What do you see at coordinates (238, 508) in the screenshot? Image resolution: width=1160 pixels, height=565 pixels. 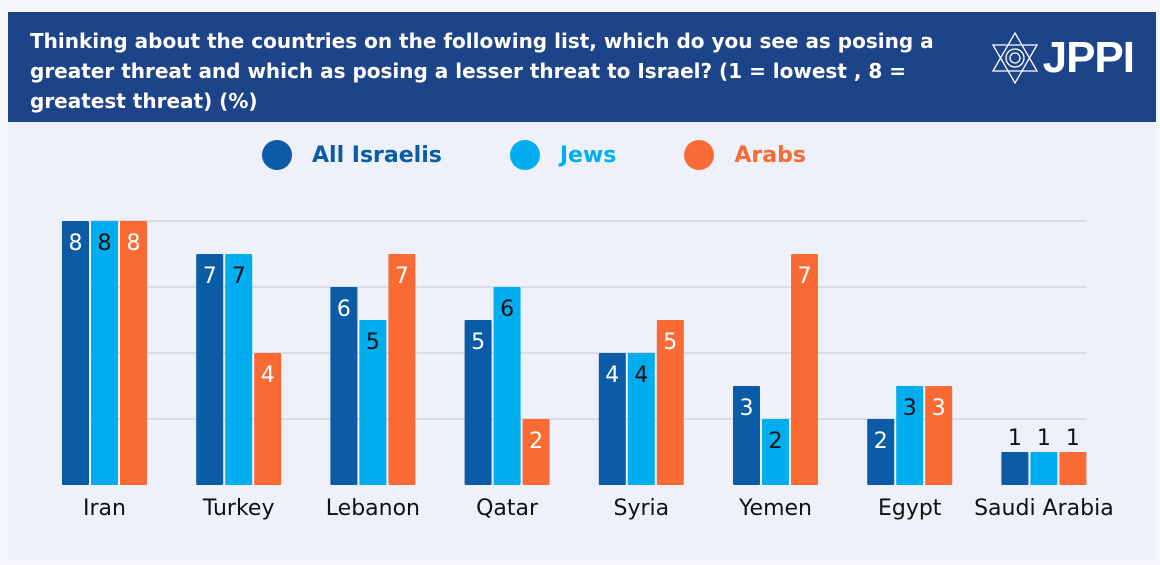 I see `category-label: Turkey` at bounding box center [238, 508].